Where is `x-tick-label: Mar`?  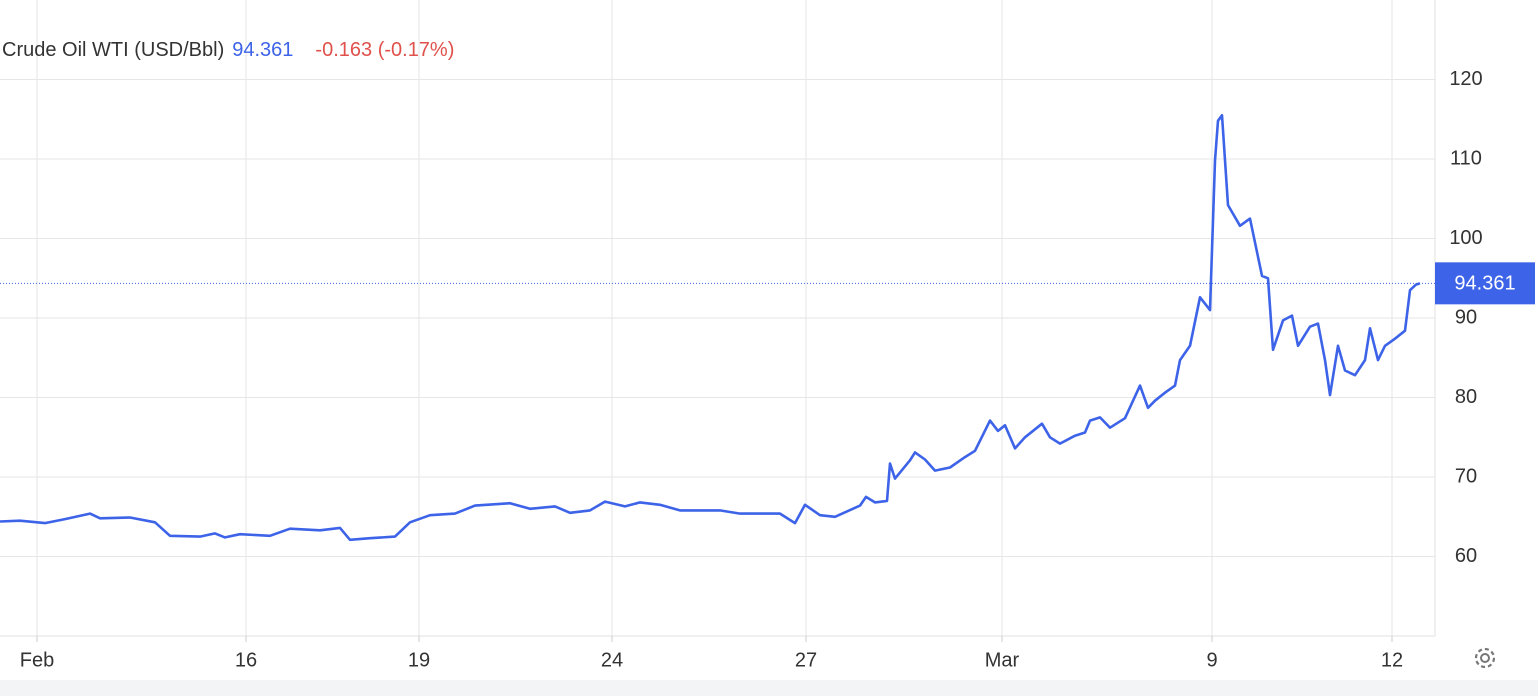
x-tick-label: Mar is located at coordinates (1002, 660).